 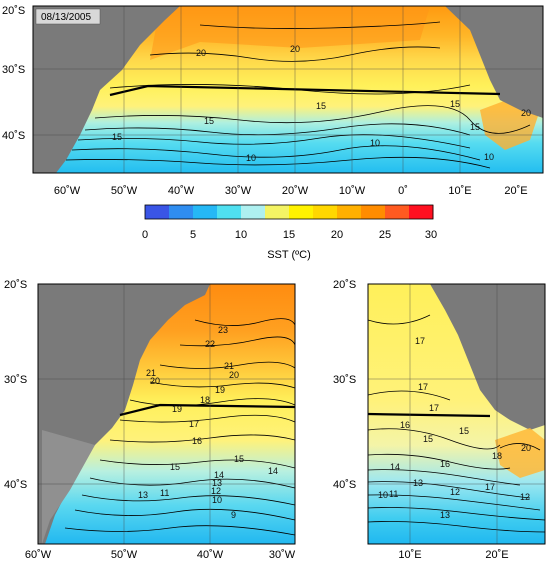 What do you see at coordinates (145, 235) in the screenshot?
I see `colorbar-tick: 0` at bounding box center [145, 235].